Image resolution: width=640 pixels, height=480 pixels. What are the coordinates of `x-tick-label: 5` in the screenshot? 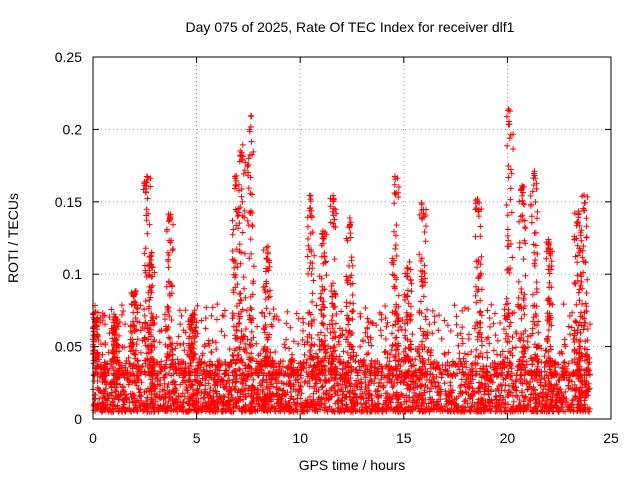 It's located at (197, 438).